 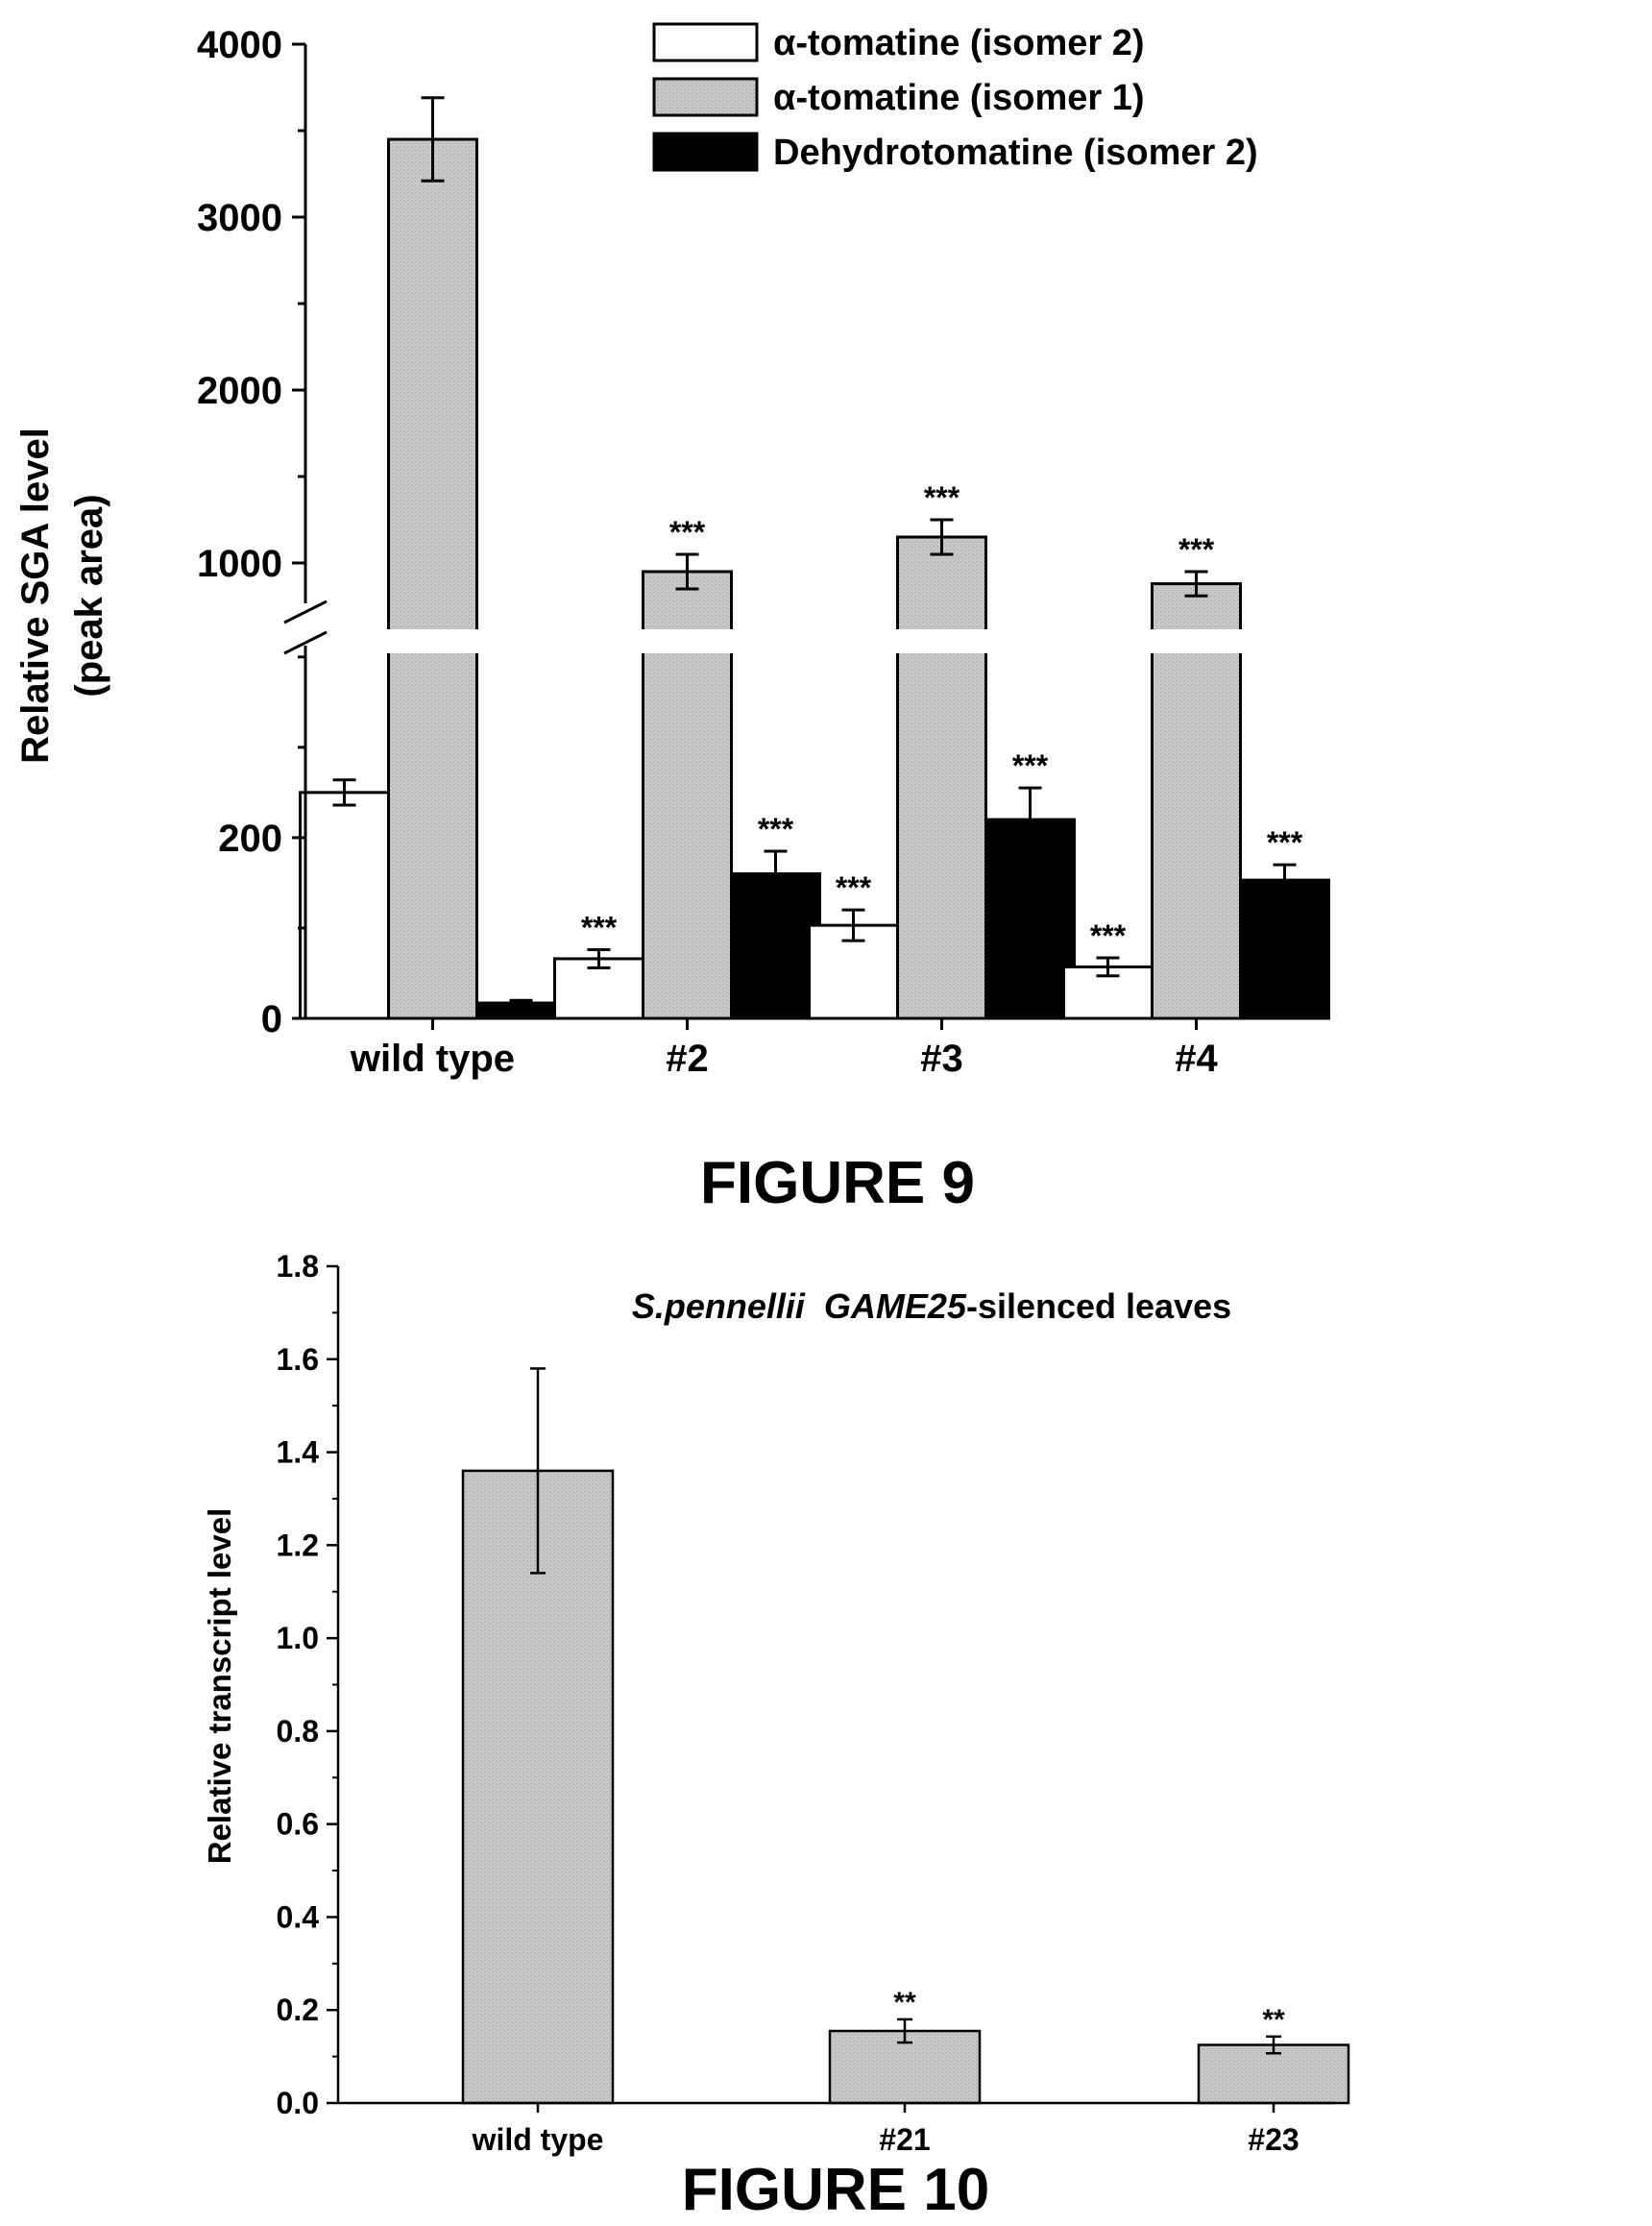 What do you see at coordinates (35, 596) in the screenshot?
I see `figure-9-y-axis-label: Relative SGA level` at bounding box center [35, 596].